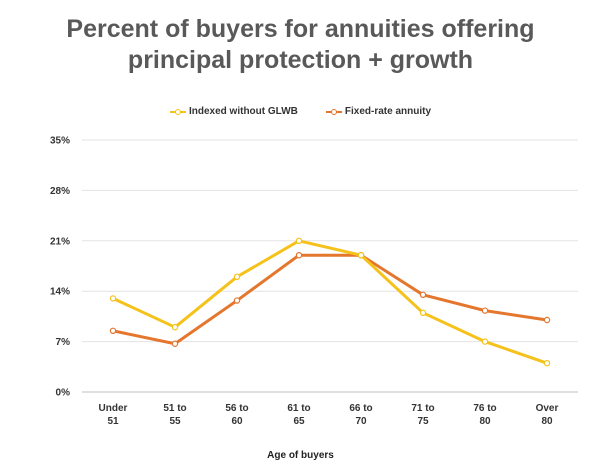  Describe the element at coordinates (243, 111) in the screenshot. I see `legend-label-indexed: Indexed without GLWB` at that location.